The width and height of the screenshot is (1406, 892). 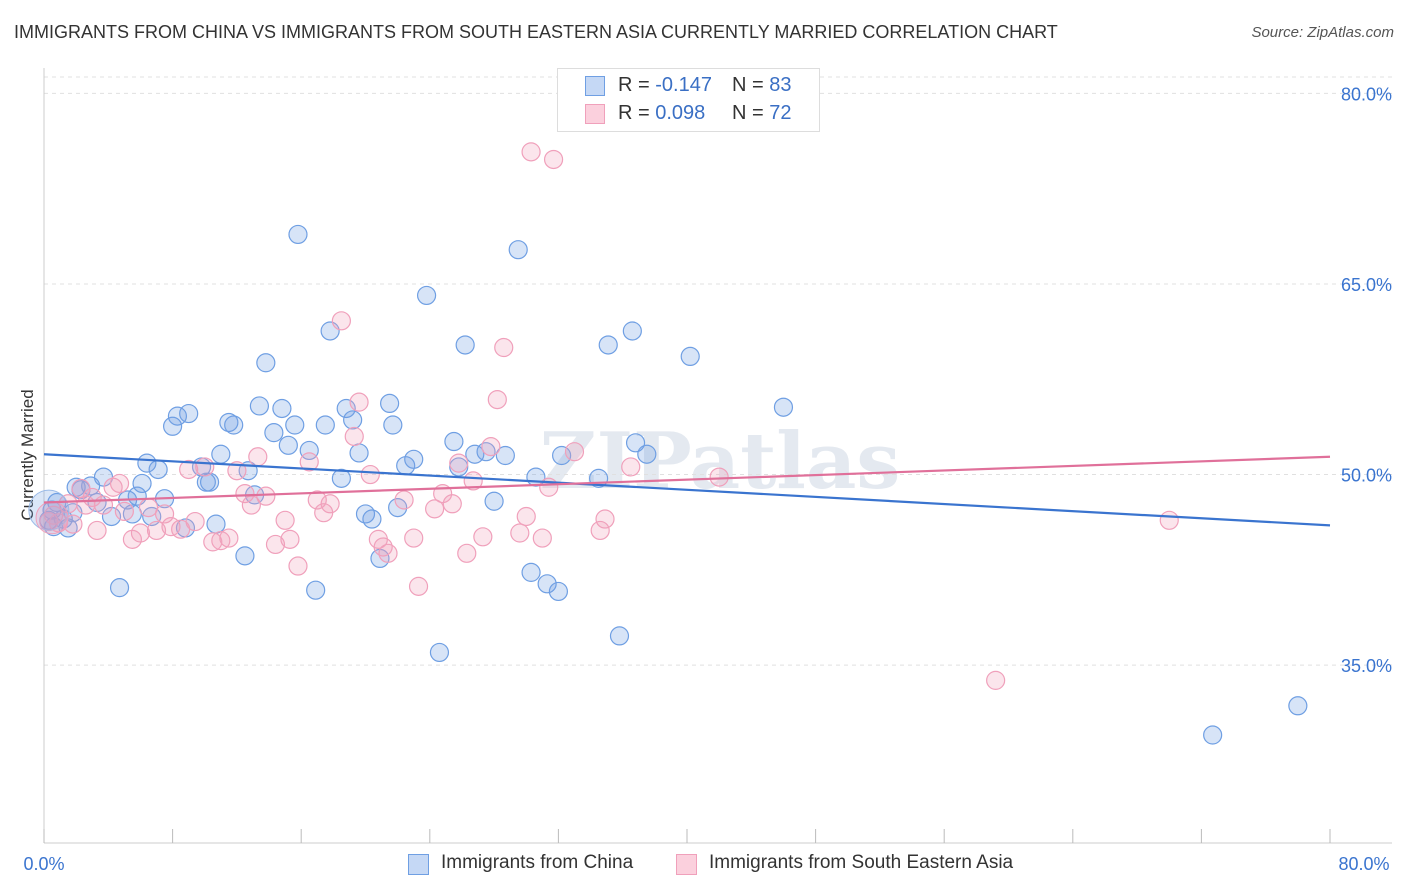 What do you see at coordinates (683, 85) in the screenshot?
I see `r-value-china: -0.147` at bounding box center [683, 85].